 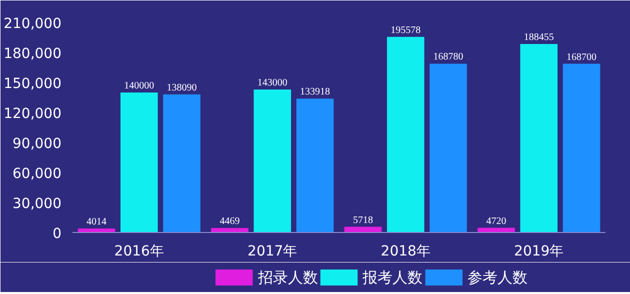 I want to click on y-tick-label: 60,000, so click(x=37, y=174).